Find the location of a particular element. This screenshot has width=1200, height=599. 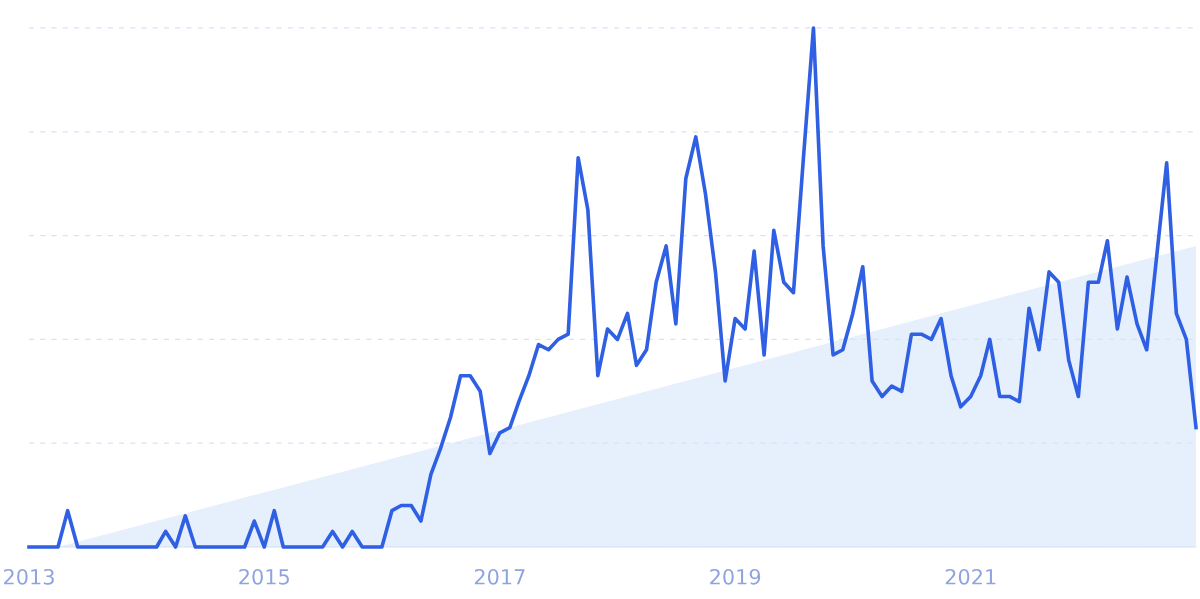

x-tick-label: 2013 is located at coordinates (29, 576).